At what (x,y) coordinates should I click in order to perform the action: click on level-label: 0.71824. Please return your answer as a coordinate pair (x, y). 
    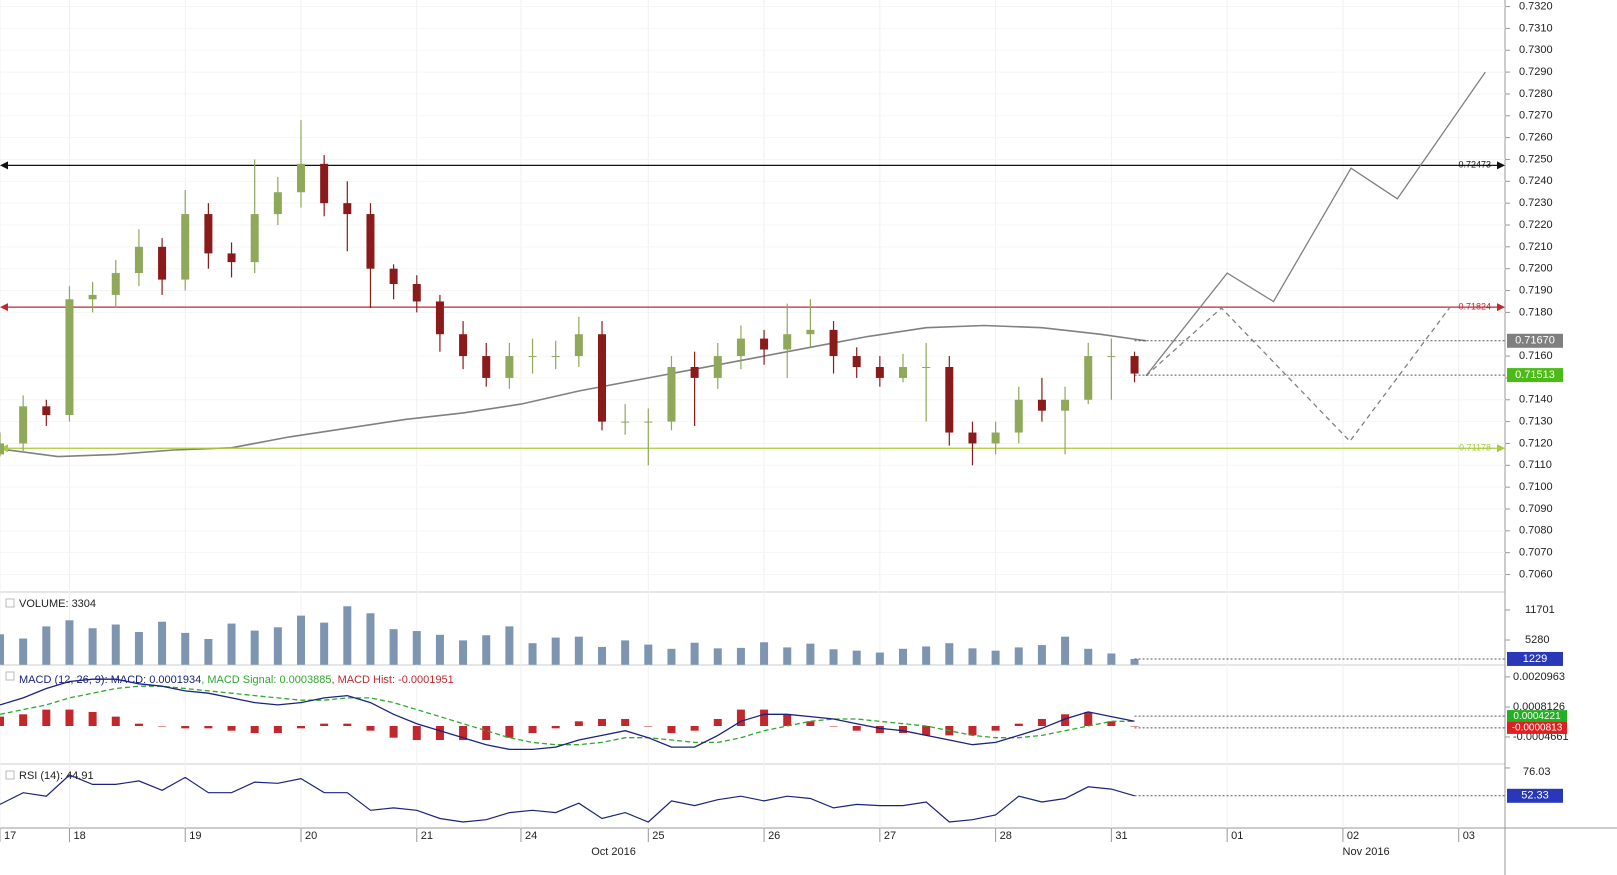
    Looking at the image, I should click on (1474, 307).